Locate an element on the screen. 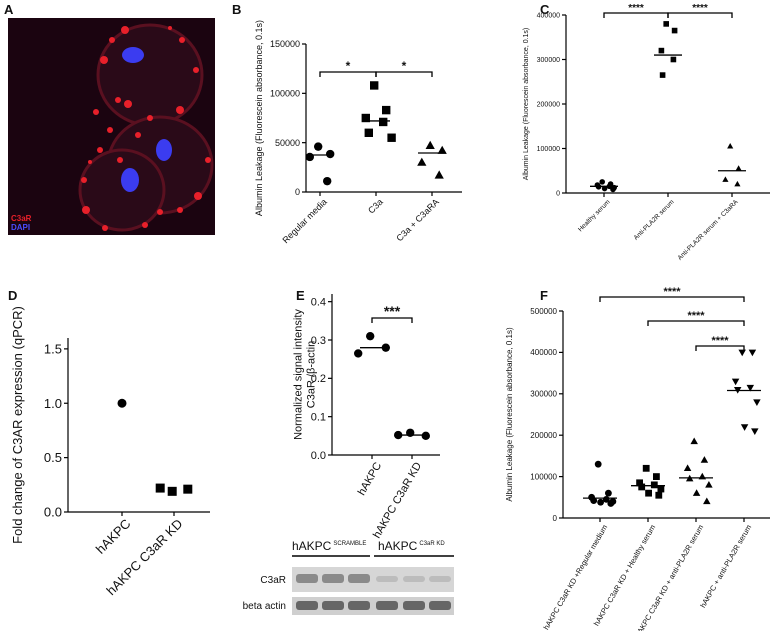 The image size is (777, 631). panel-label: A is located at coordinates (9, 9).